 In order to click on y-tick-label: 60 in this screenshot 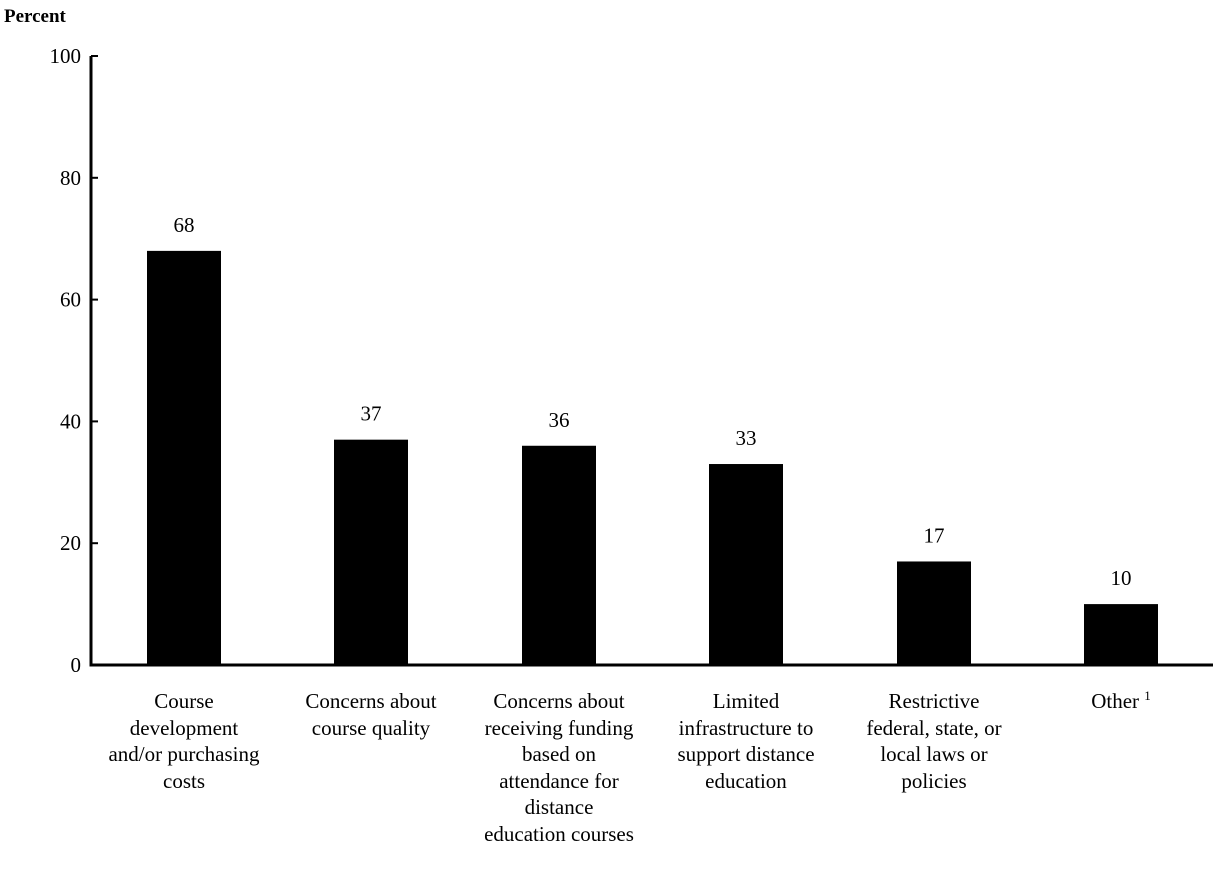, I will do `click(70, 300)`.